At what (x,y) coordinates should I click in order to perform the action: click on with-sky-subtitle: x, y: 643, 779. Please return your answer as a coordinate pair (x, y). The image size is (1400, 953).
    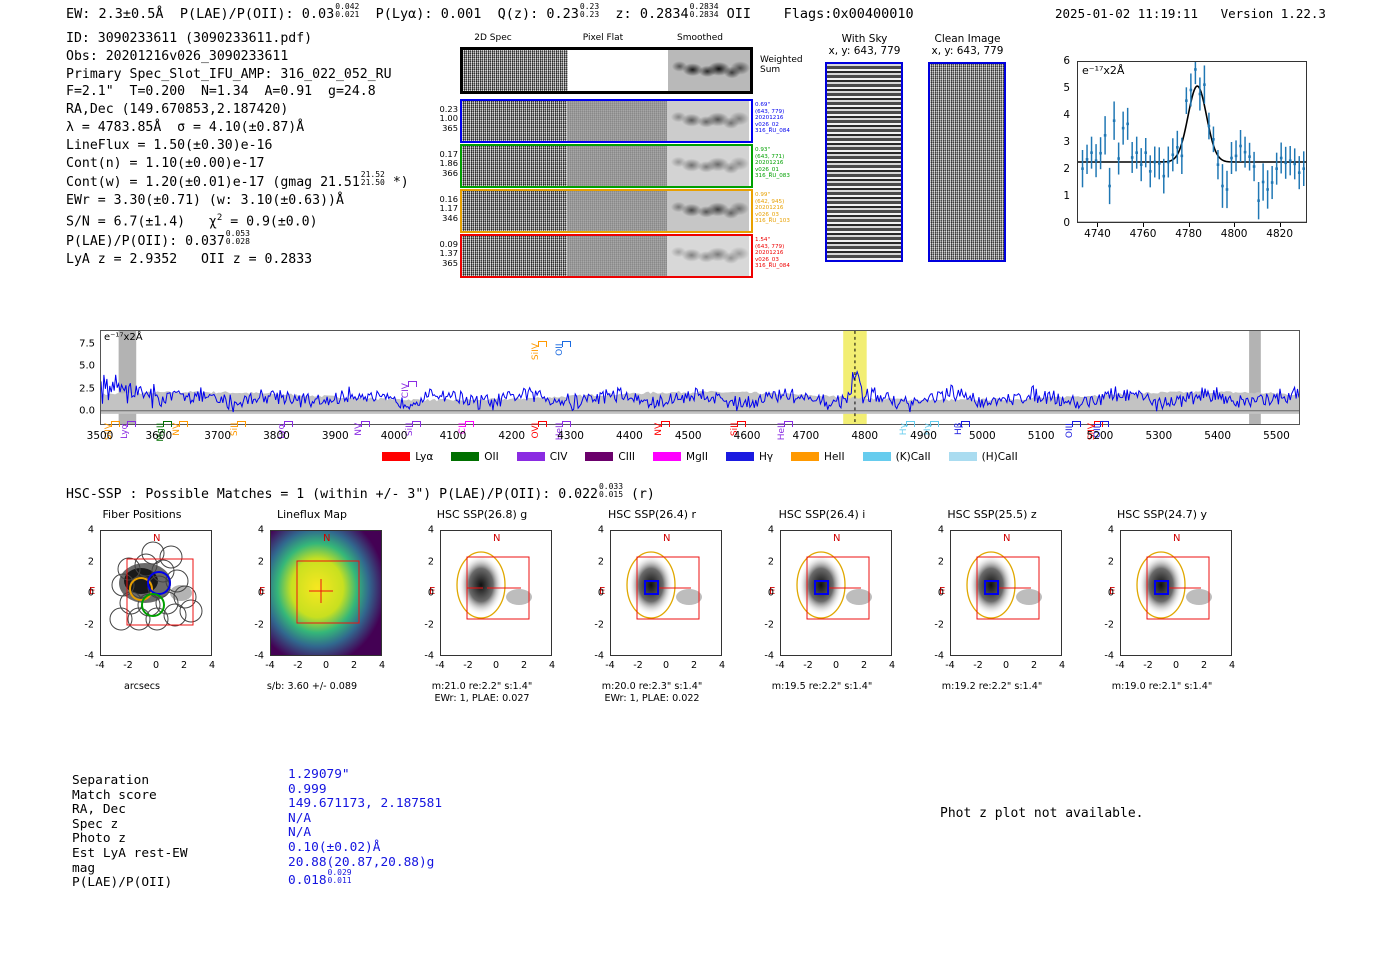
    Looking at the image, I should click on (864, 51).